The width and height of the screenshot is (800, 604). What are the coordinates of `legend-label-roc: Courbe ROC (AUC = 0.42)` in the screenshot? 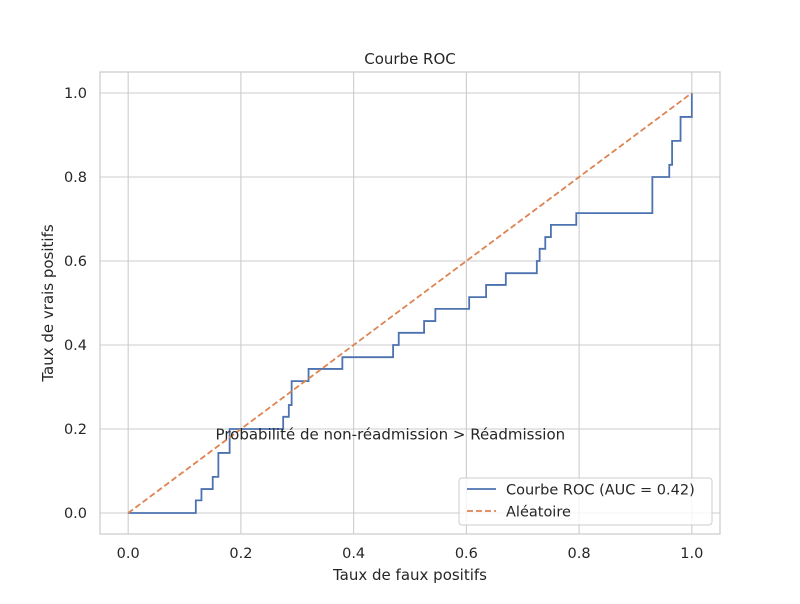 It's located at (600, 491).